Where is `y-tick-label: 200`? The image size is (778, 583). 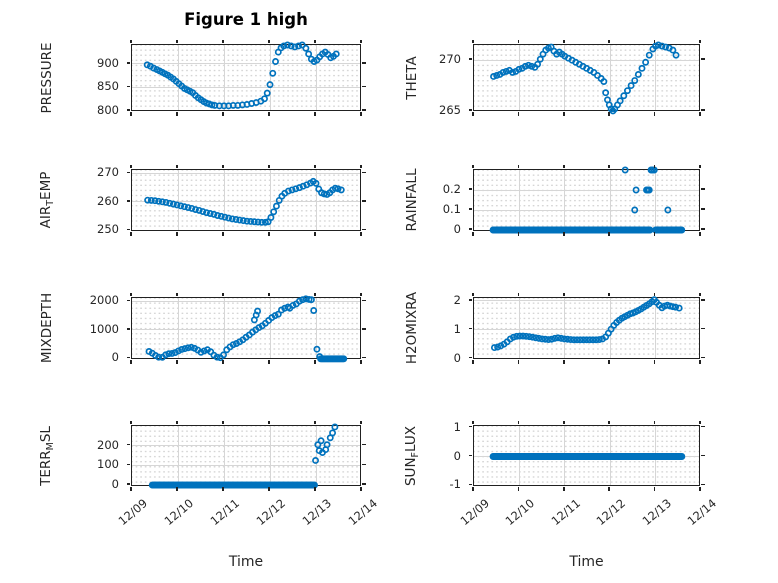 y-tick-label: 200 is located at coordinates (108, 444).